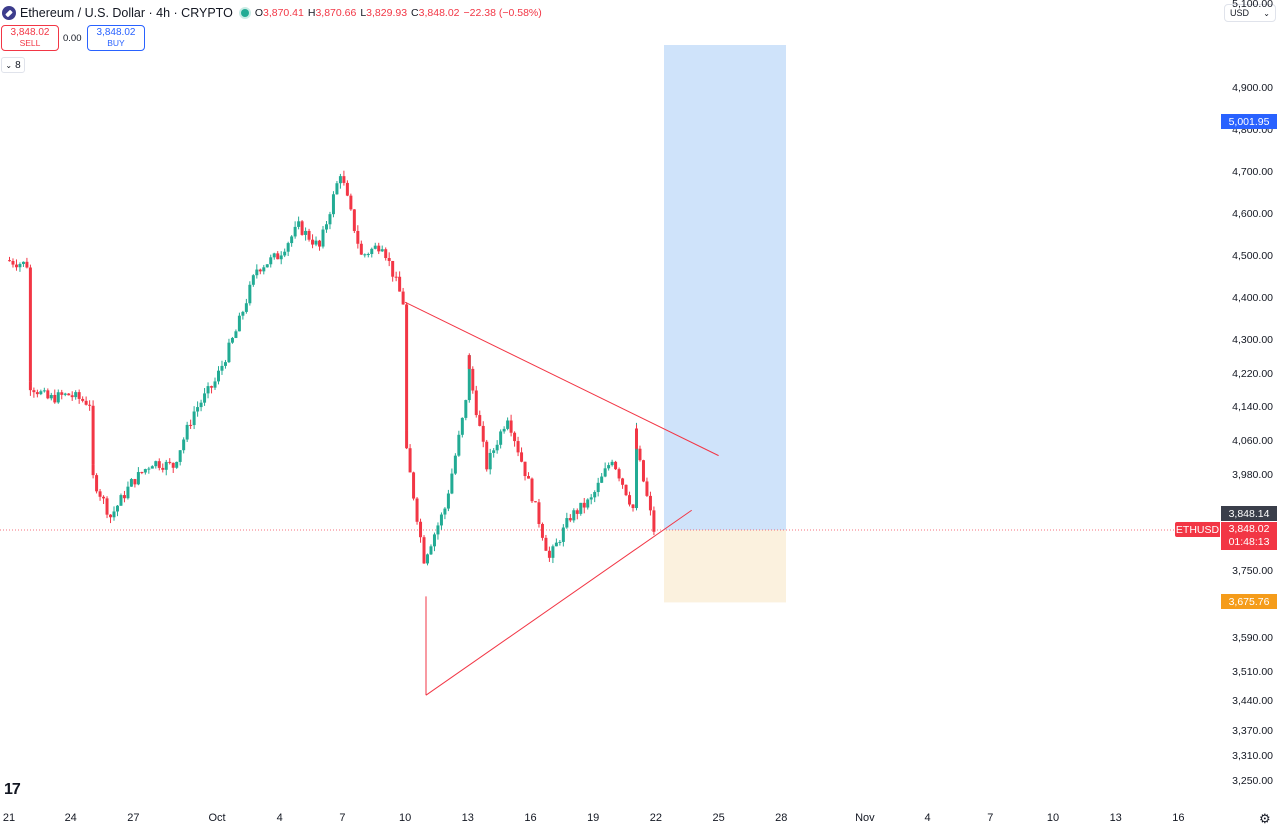 This screenshot has height=827, width=1280. Describe the element at coordinates (1249, 513) in the screenshot. I see `crosshair-price-tag: 3,848.14` at that location.